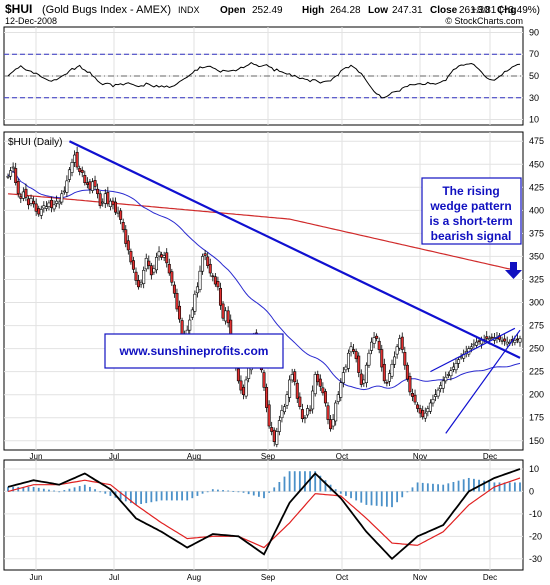  Describe the element at coordinates (35, 142) in the screenshot. I see `price-chart-title: $HUI (Daily)` at that location.